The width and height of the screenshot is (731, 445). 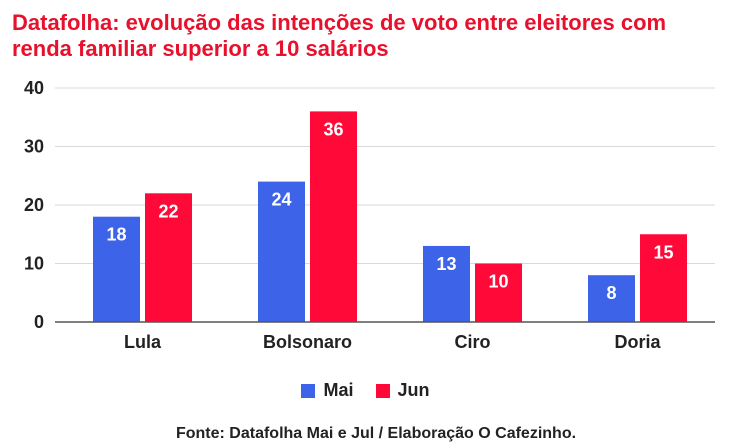 I want to click on legend-swatch-jun, so click(x=382, y=390).